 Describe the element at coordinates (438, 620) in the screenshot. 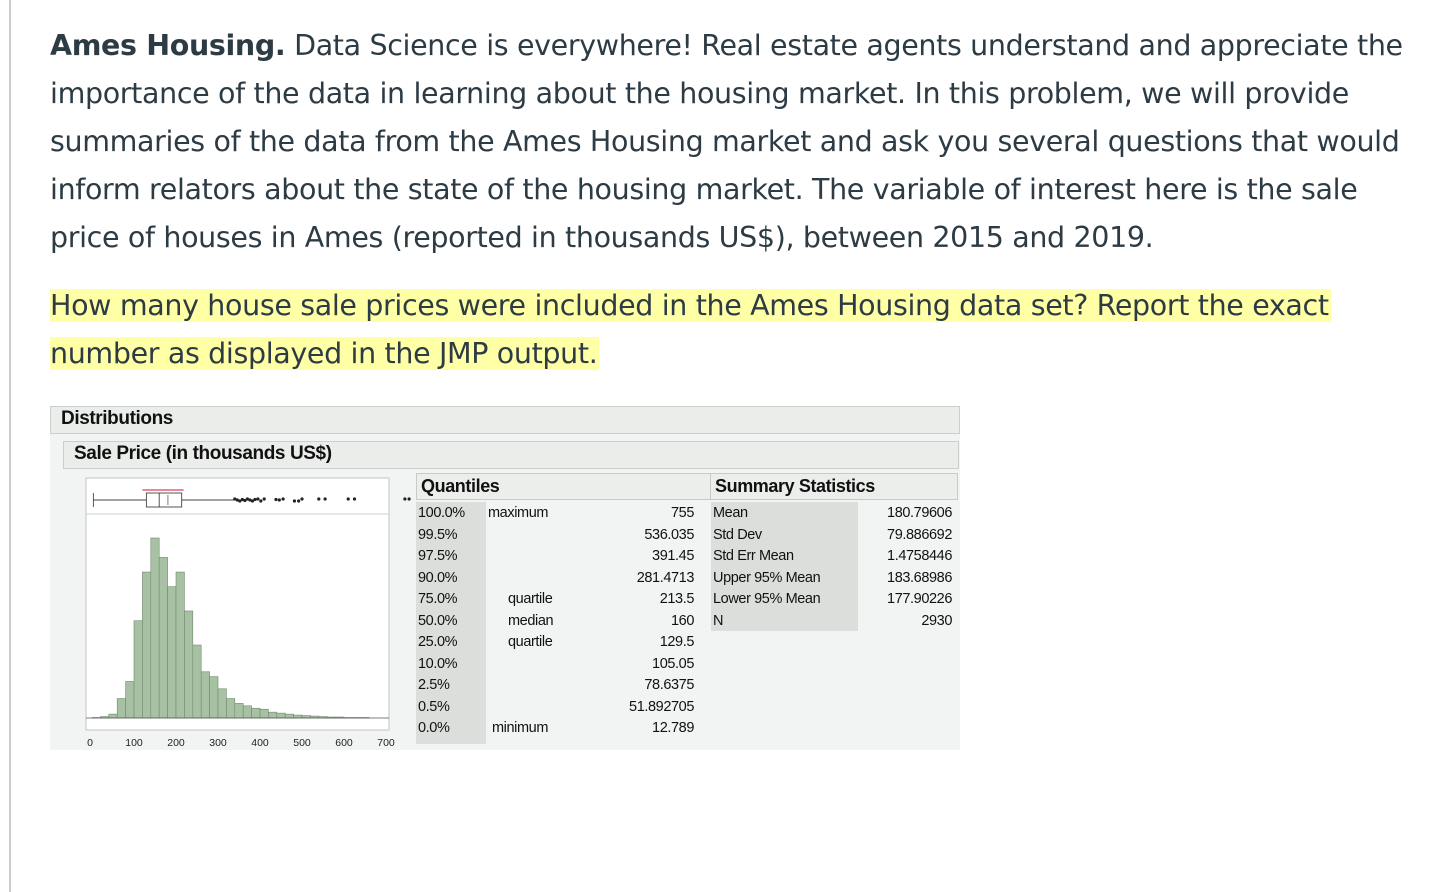

I see `quantile-percent: 50.0%` at that location.